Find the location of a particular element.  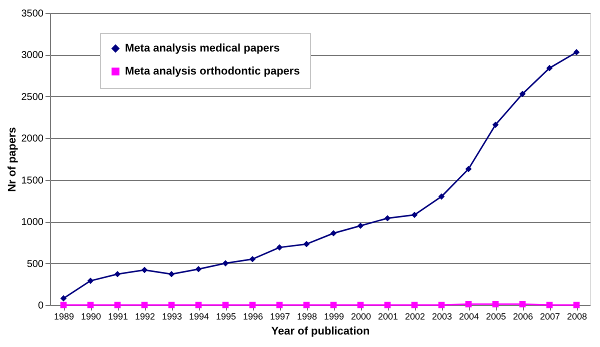

x-tick-label: 2000 is located at coordinates (361, 317).